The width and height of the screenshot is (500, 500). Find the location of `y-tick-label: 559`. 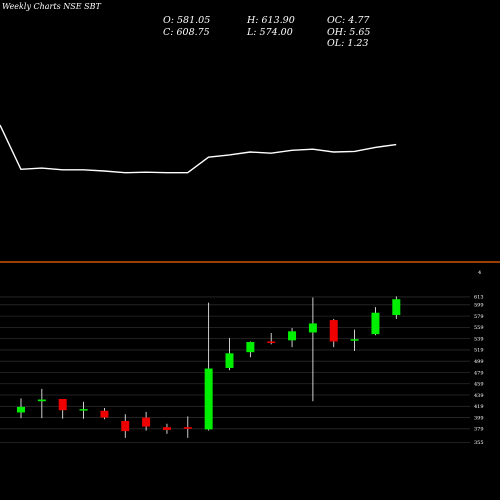

y-tick-label: 559 is located at coordinates (479, 328).